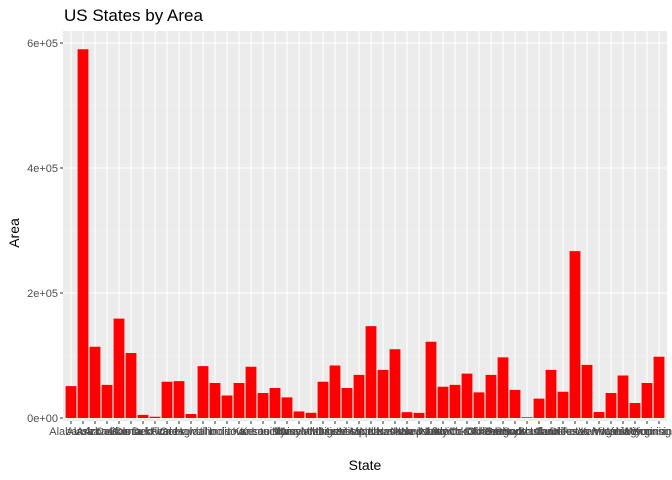 This screenshot has height=480, width=672. I want to click on bar-nevada, so click(395, 383).